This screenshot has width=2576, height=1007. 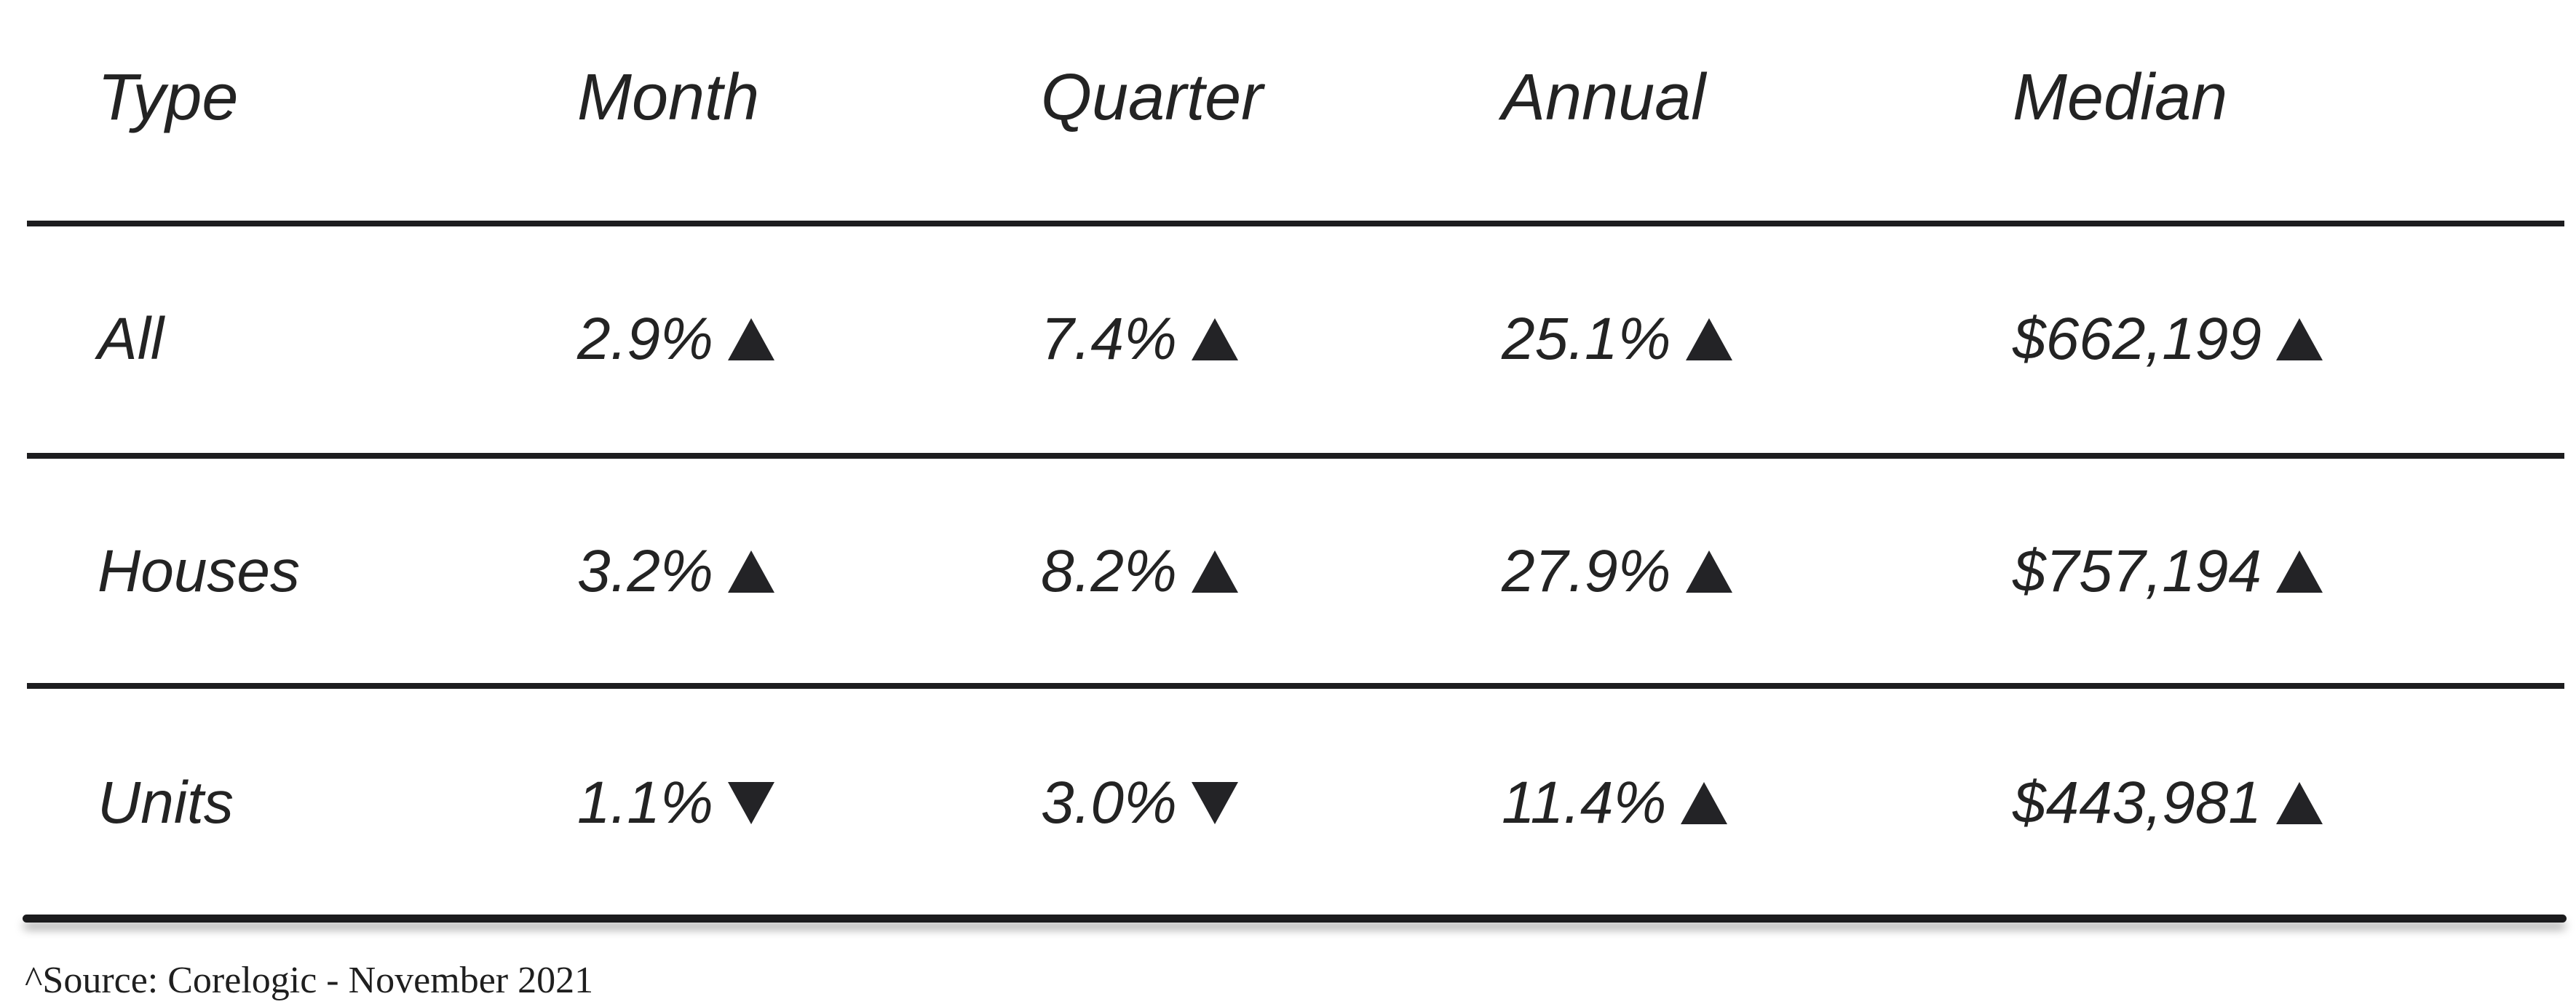 I want to click on column-header-label: Month, so click(x=668, y=97).